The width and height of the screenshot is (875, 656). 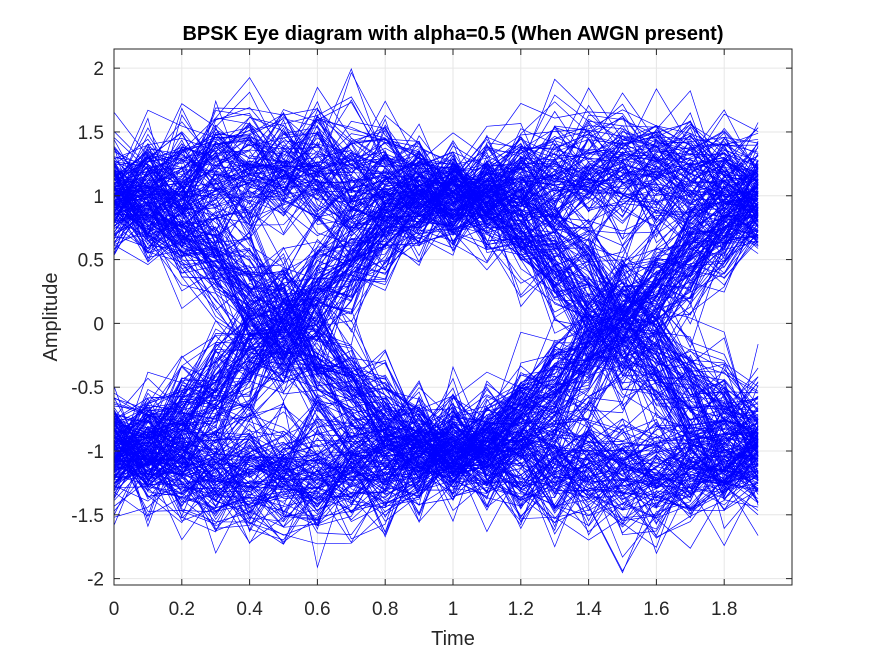 What do you see at coordinates (98, 197) in the screenshot?
I see `y-tick-label: 1` at bounding box center [98, 197].